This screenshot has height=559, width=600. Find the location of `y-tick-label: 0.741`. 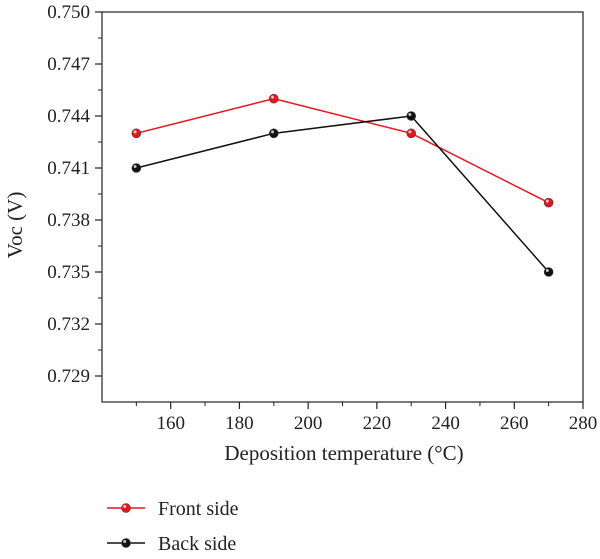

y-tick-label: 0.741 is located at coordinates (68, 168).